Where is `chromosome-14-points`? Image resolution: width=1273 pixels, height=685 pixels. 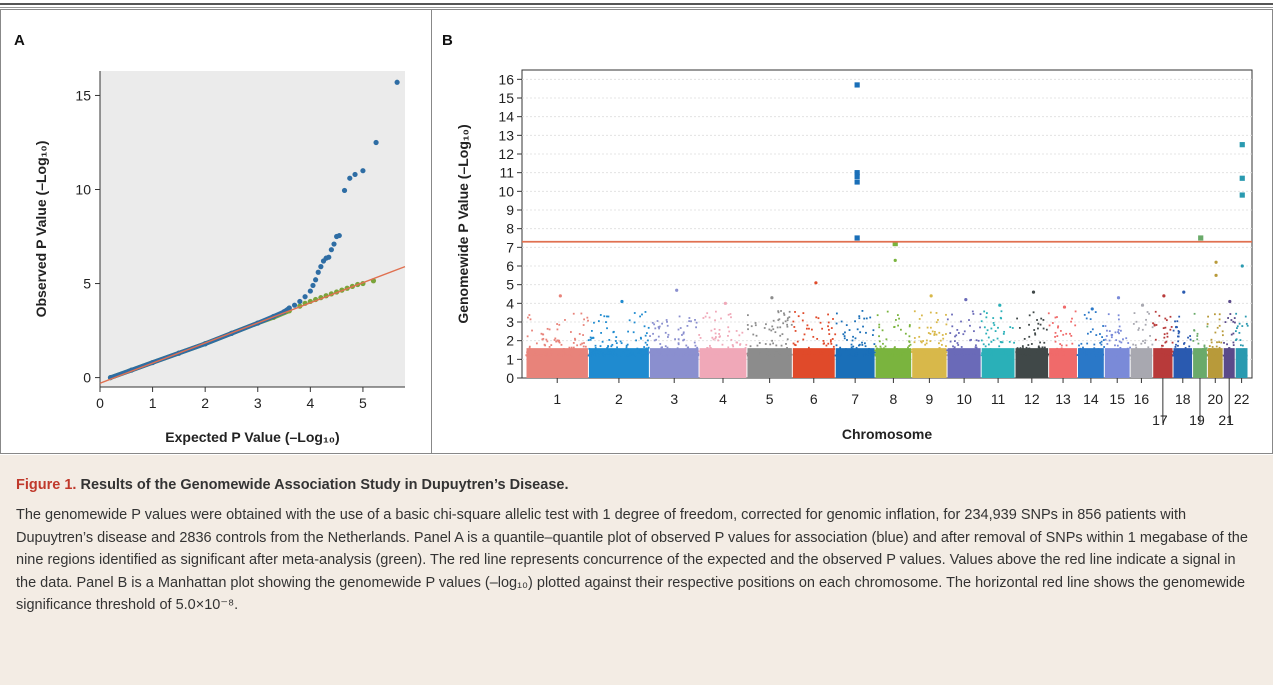
chromosome-14-points is located at coordinates (1091, 344).